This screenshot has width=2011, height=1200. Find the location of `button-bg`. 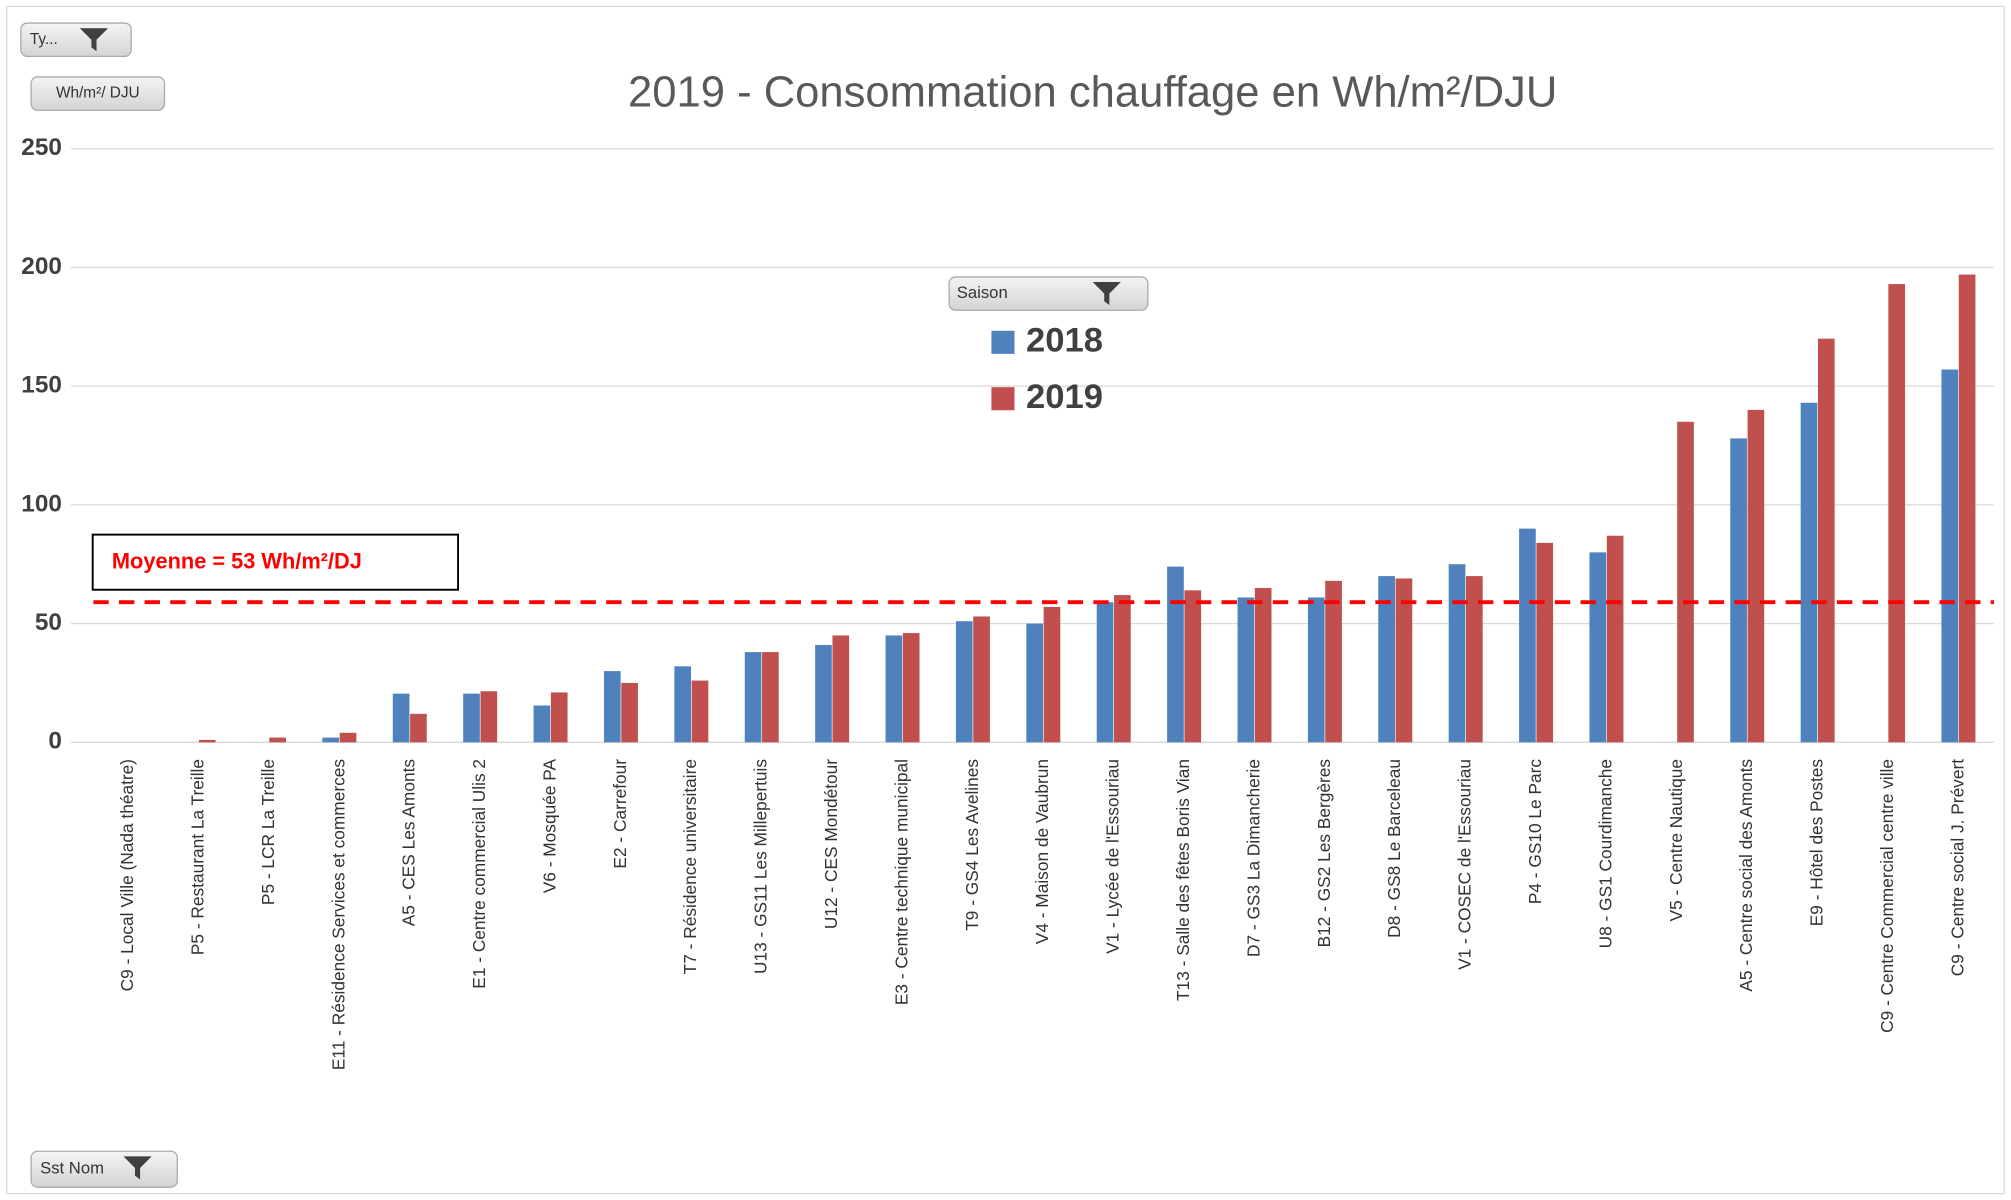

button-bg is located at coordinates (98, 93).